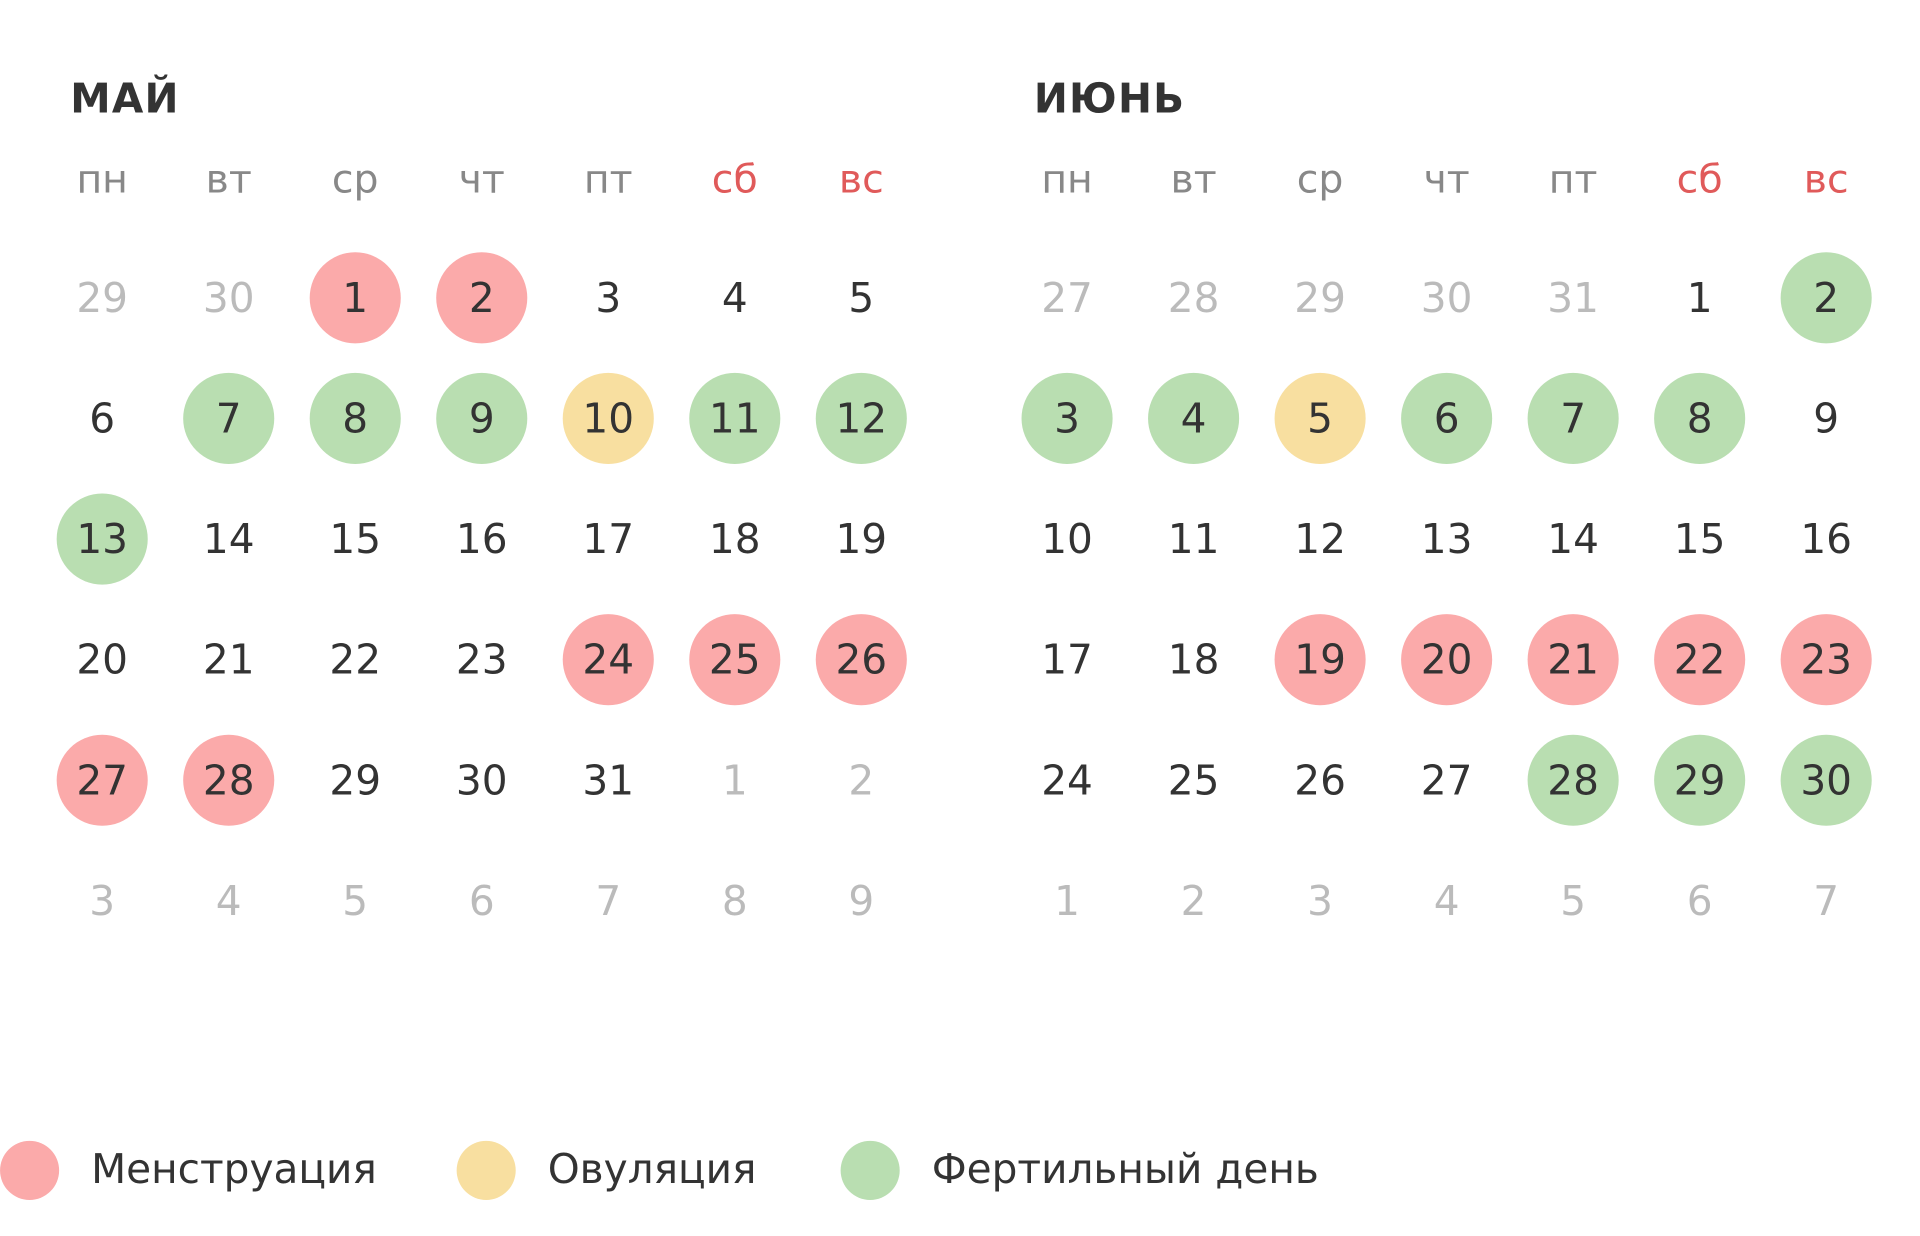  What do you see at coordinates (1320, 539) in the screenshot?
I see `day-number: 12` at bounding box center [1320, 539].